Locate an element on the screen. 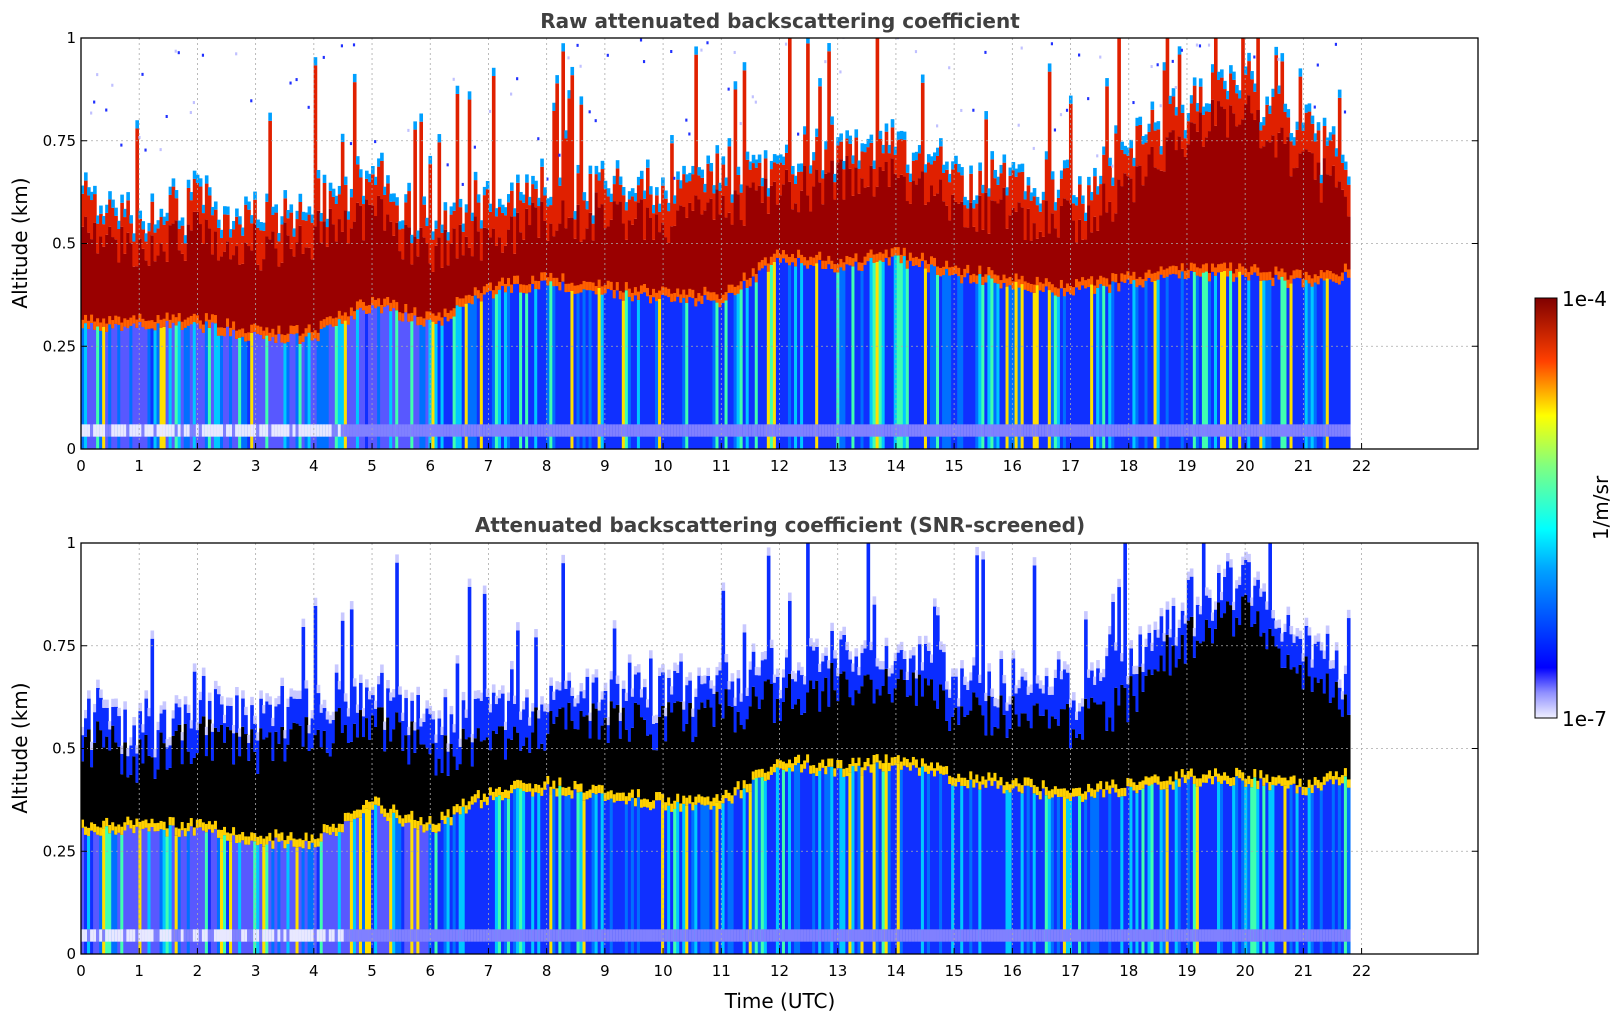 Image resolution: width=1621 pixels, height=1020 pixels. heat-noise is located at coordinates (577, 45).